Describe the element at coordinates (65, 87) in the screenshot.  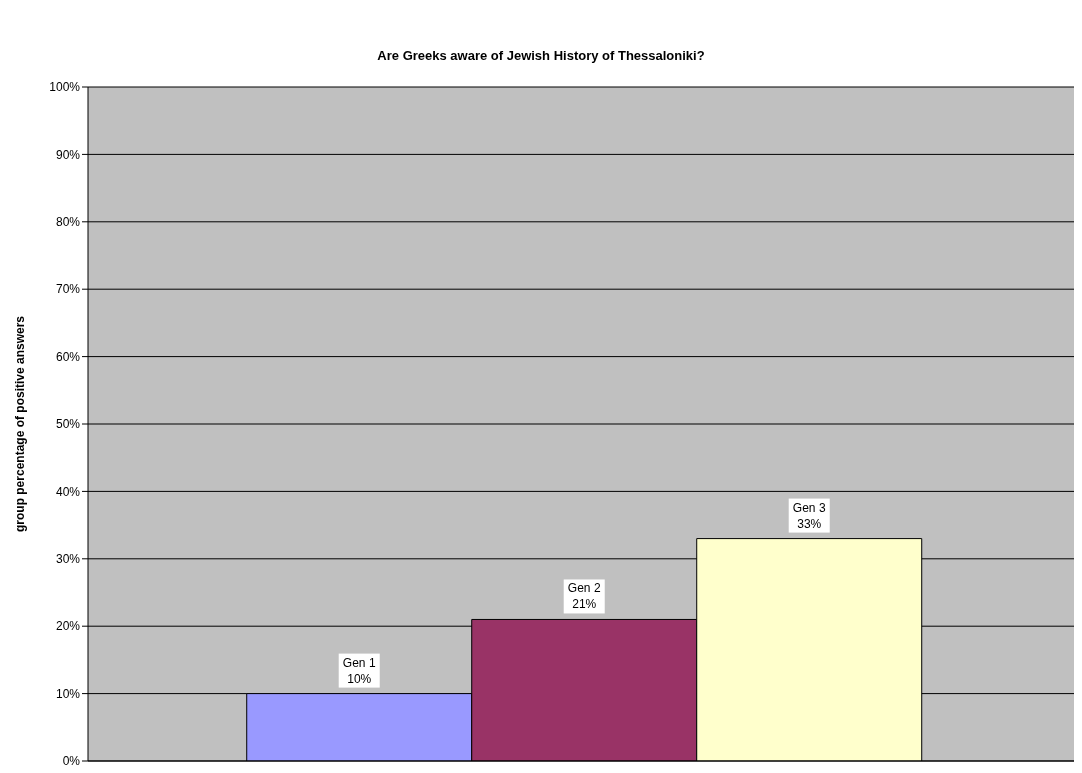
I see `y-tick-label: 100%` at that location.